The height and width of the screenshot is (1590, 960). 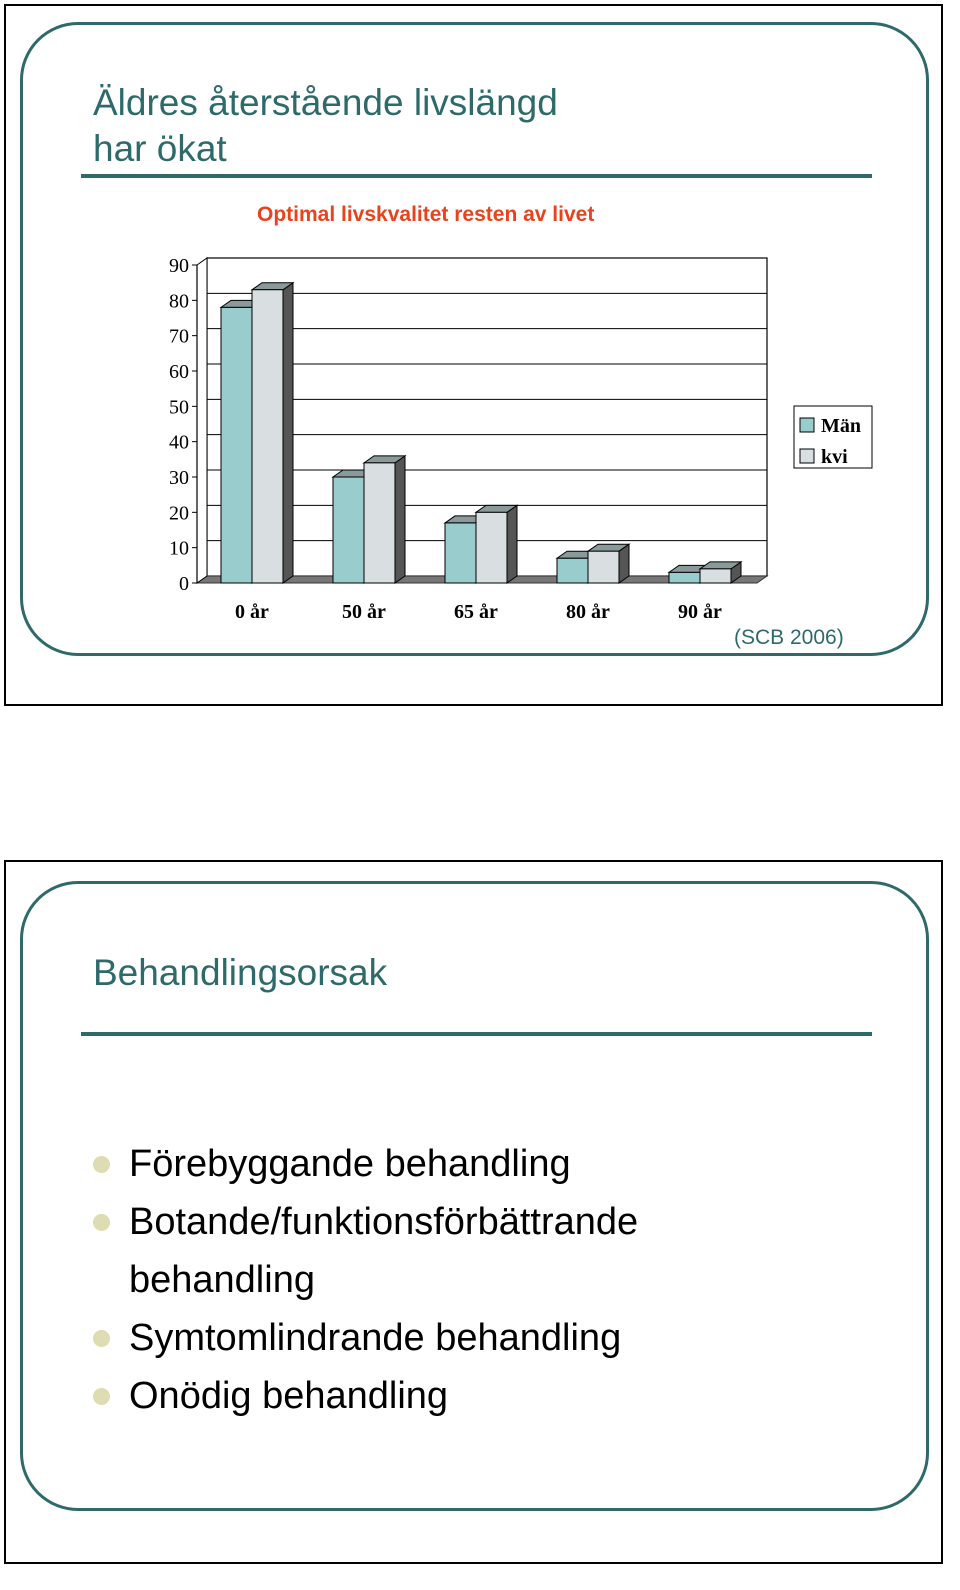 I want to click on y-tick-label: 80, so click(x=179, y=301).